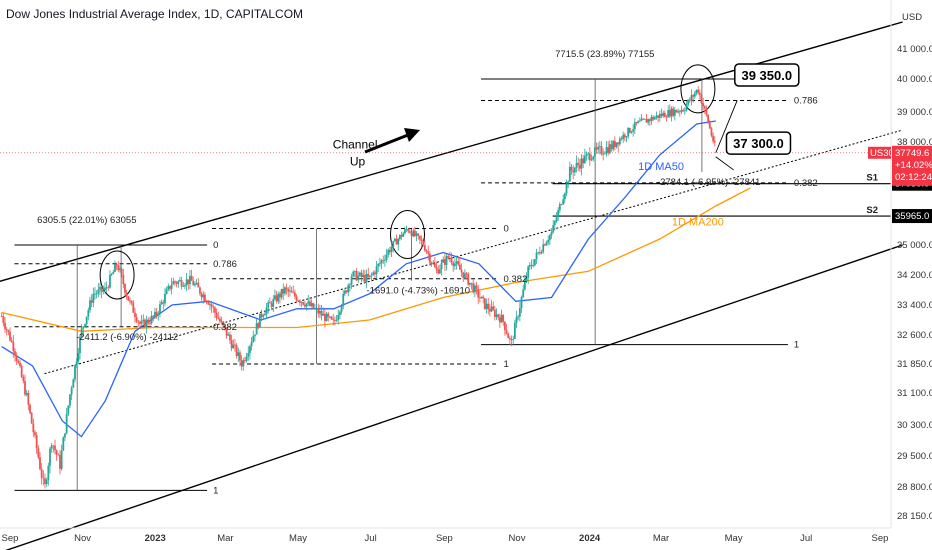  What do you see at coordinates (914, 275) in the screenshot?
I see `y-tick-label: 34 200.0` at bounding box center [914, 275].